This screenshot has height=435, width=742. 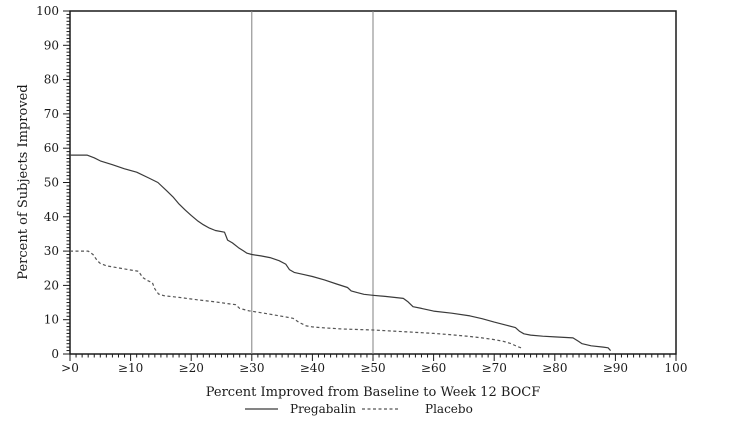 I want to click on x-tick-label: ≥10, so click(x=130, y=368).